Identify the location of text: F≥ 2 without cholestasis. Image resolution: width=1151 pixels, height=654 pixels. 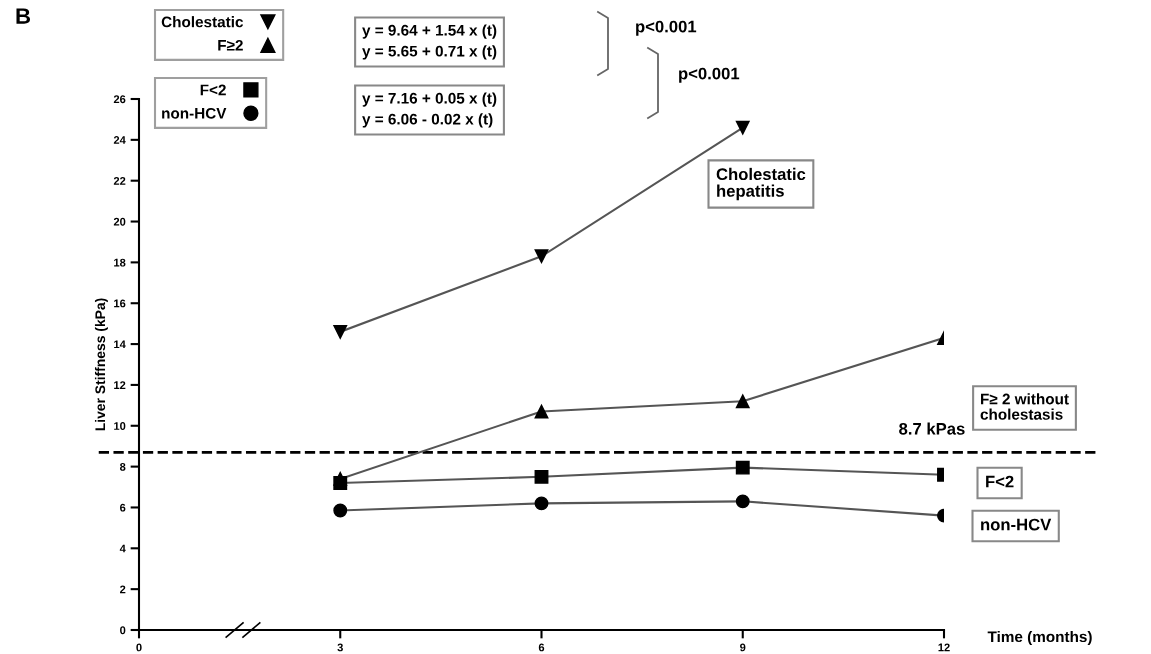
(1024, 406).